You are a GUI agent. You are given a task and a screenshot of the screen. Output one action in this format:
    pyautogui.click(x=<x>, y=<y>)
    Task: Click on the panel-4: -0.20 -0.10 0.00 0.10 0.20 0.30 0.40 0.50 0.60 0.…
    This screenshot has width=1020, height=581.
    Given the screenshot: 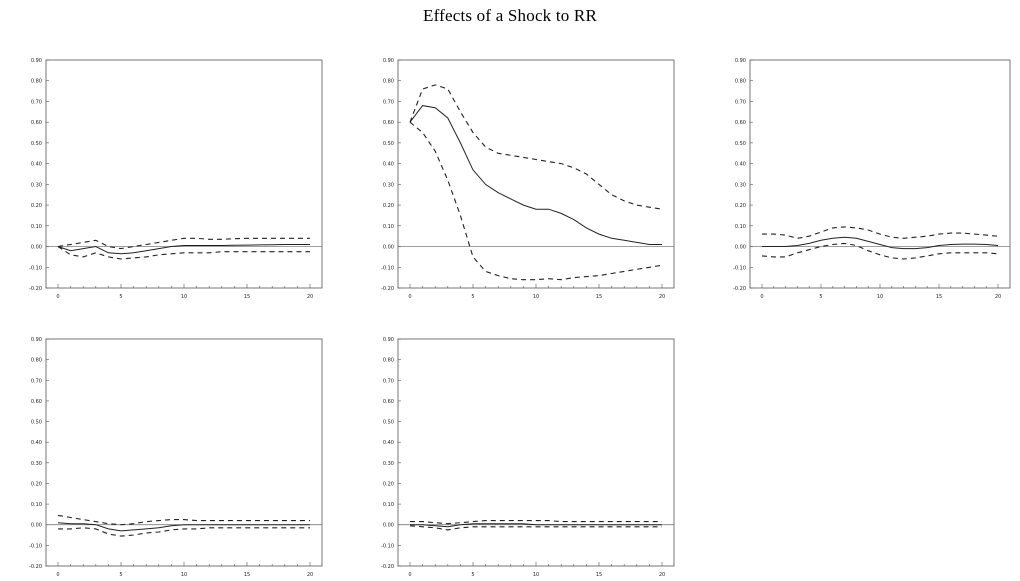 What is the action you would take?
    pyautogui.click(x=176, y=457)
    